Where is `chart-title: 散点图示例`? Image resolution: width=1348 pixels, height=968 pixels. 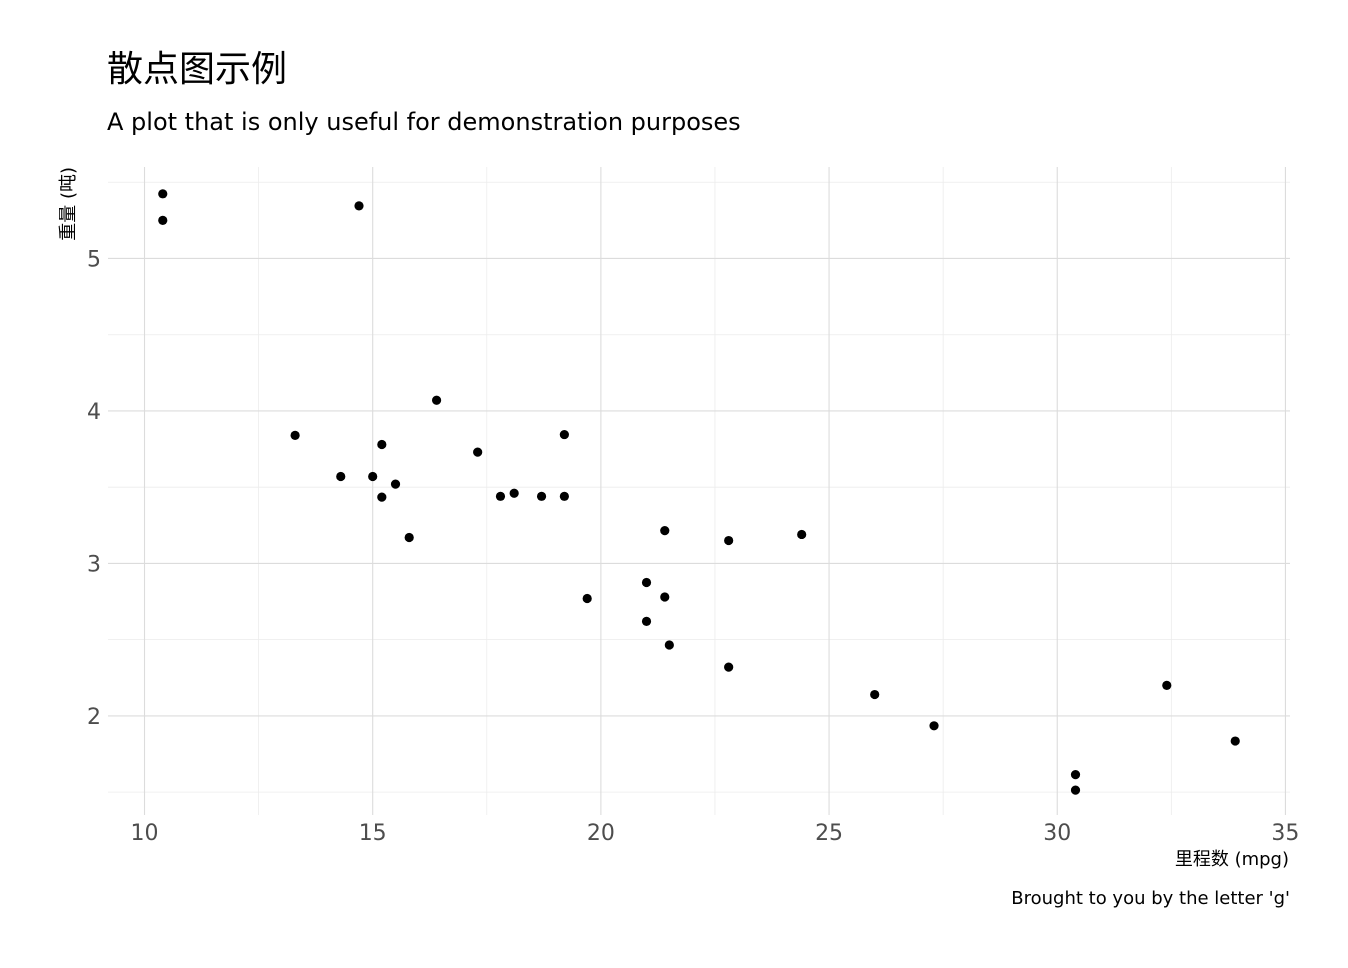
chart-title: 散点图示例 is located at coordinates (197, 69).